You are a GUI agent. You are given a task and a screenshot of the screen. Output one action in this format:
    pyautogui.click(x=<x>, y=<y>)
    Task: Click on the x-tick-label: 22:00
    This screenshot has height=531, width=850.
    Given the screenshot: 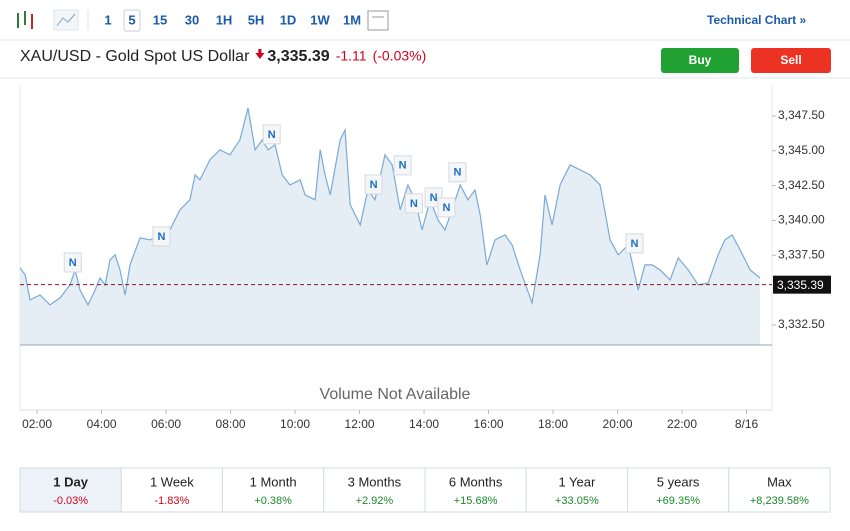 What is the action you would take?
    pyautogui.click(x=682, y=424)
    